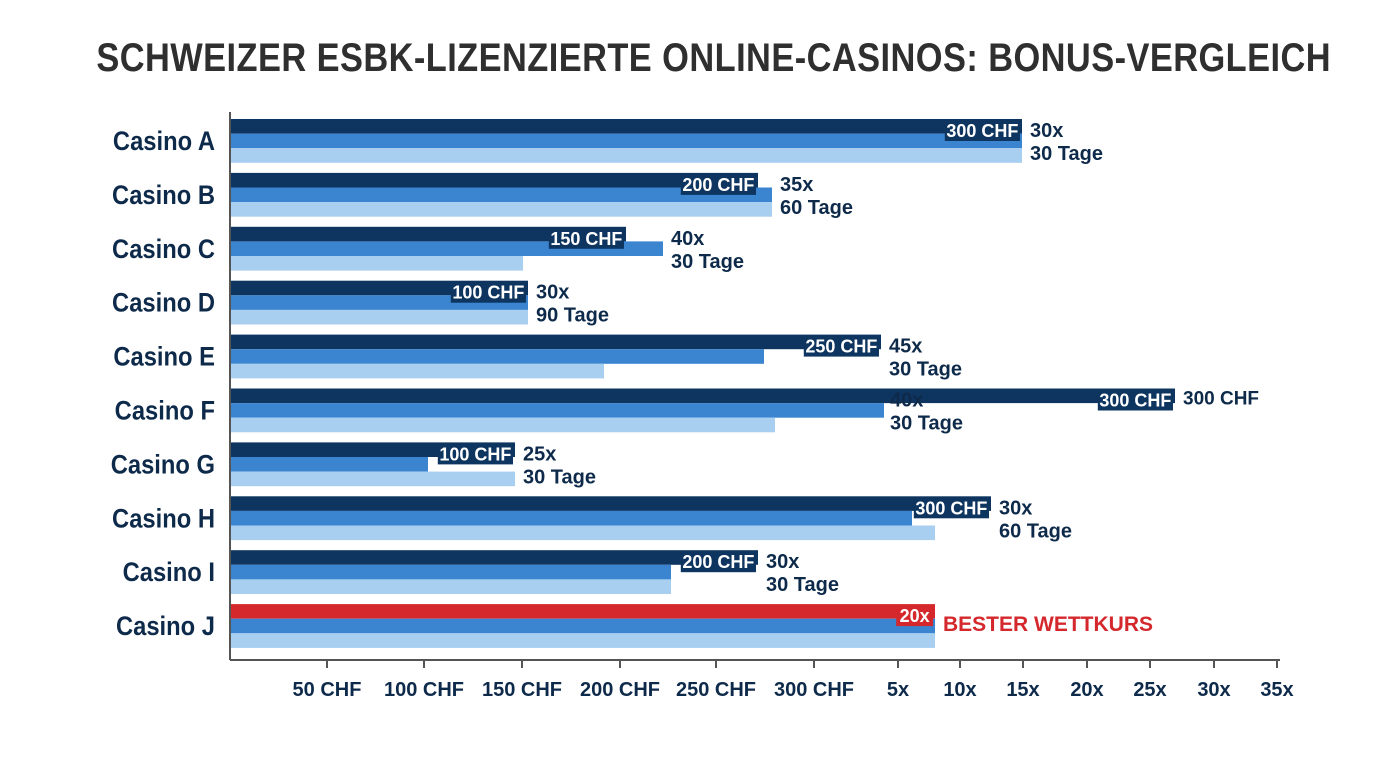  I want to click on wagering-bar-casino-a, so click(626, 141).